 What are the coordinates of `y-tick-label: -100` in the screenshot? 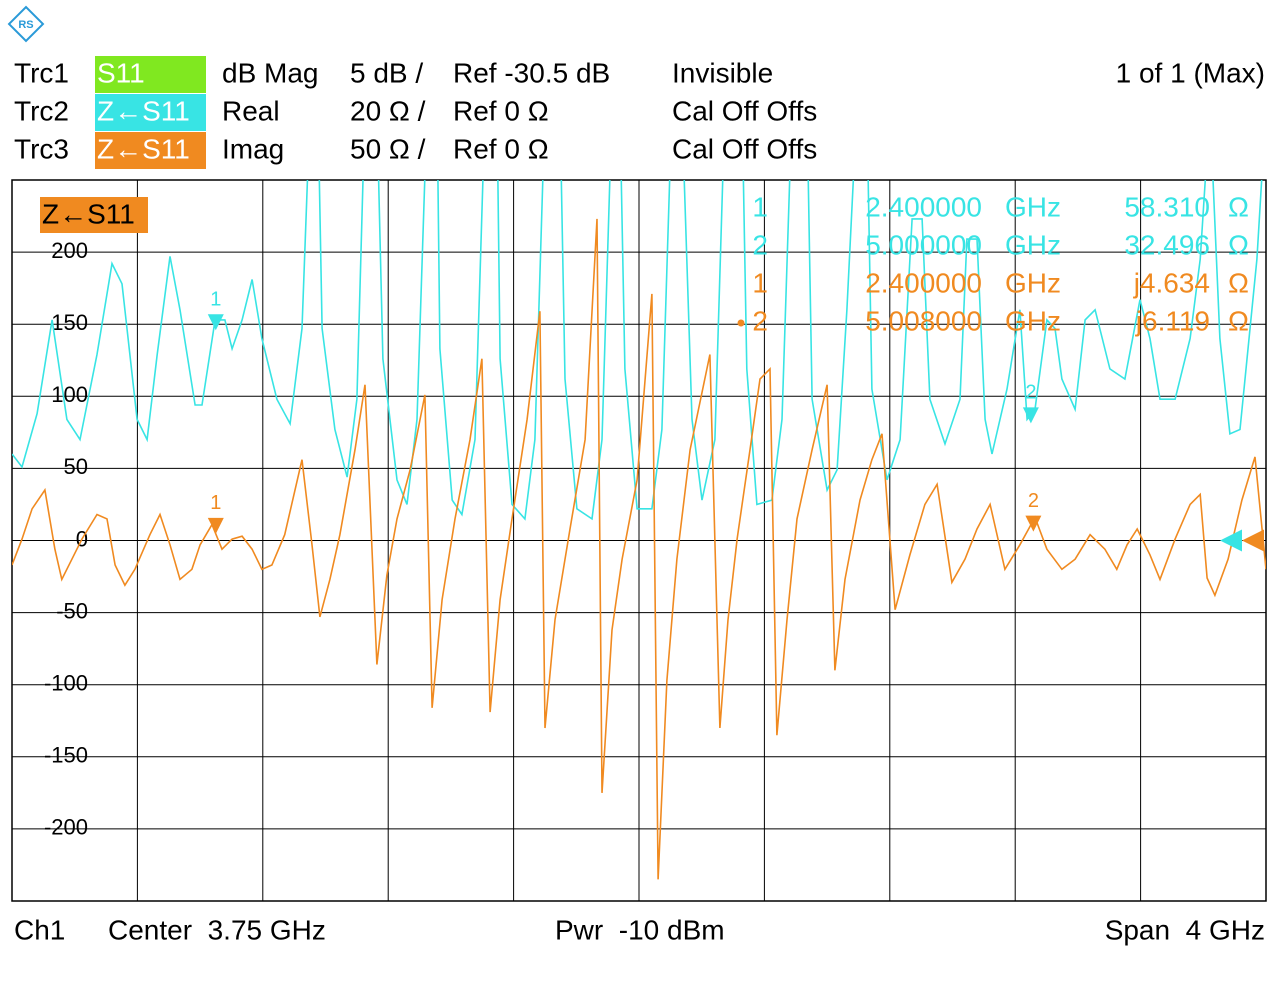 It's located at (66, 683).